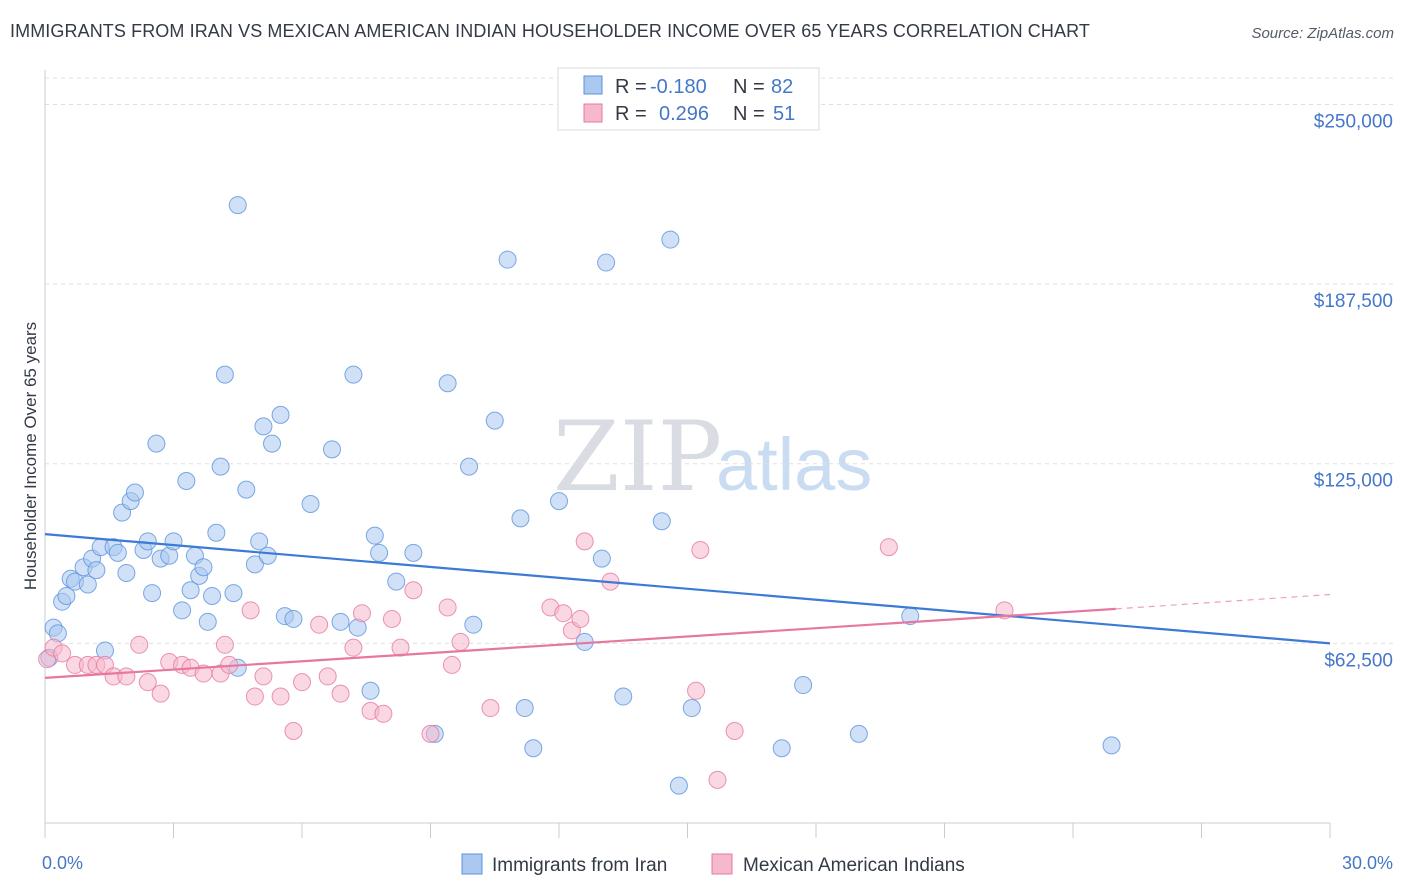 The width and height of the screenshot is (1406, 892). I want to click on y-tick-label: $62,500, so click(1358, 660).